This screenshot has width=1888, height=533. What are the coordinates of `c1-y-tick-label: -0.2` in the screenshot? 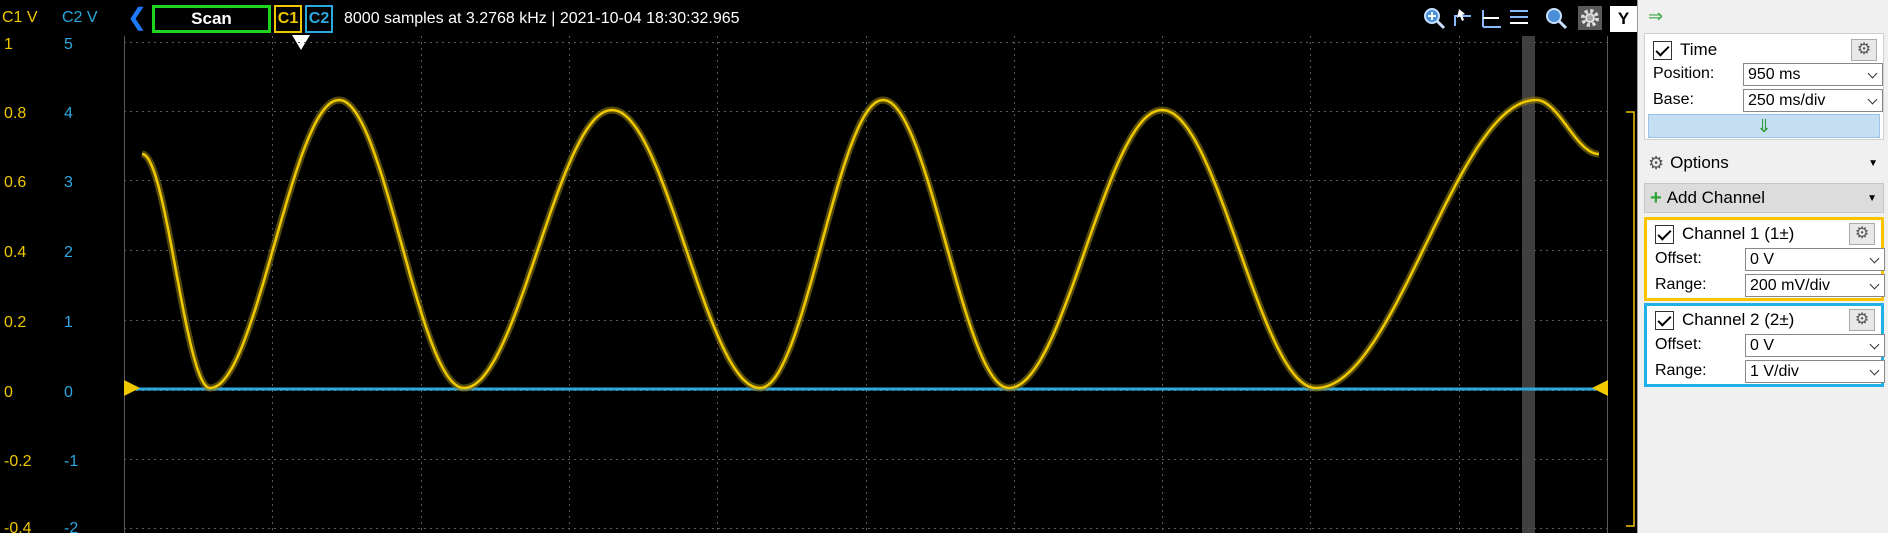 It's located at (18, 461).